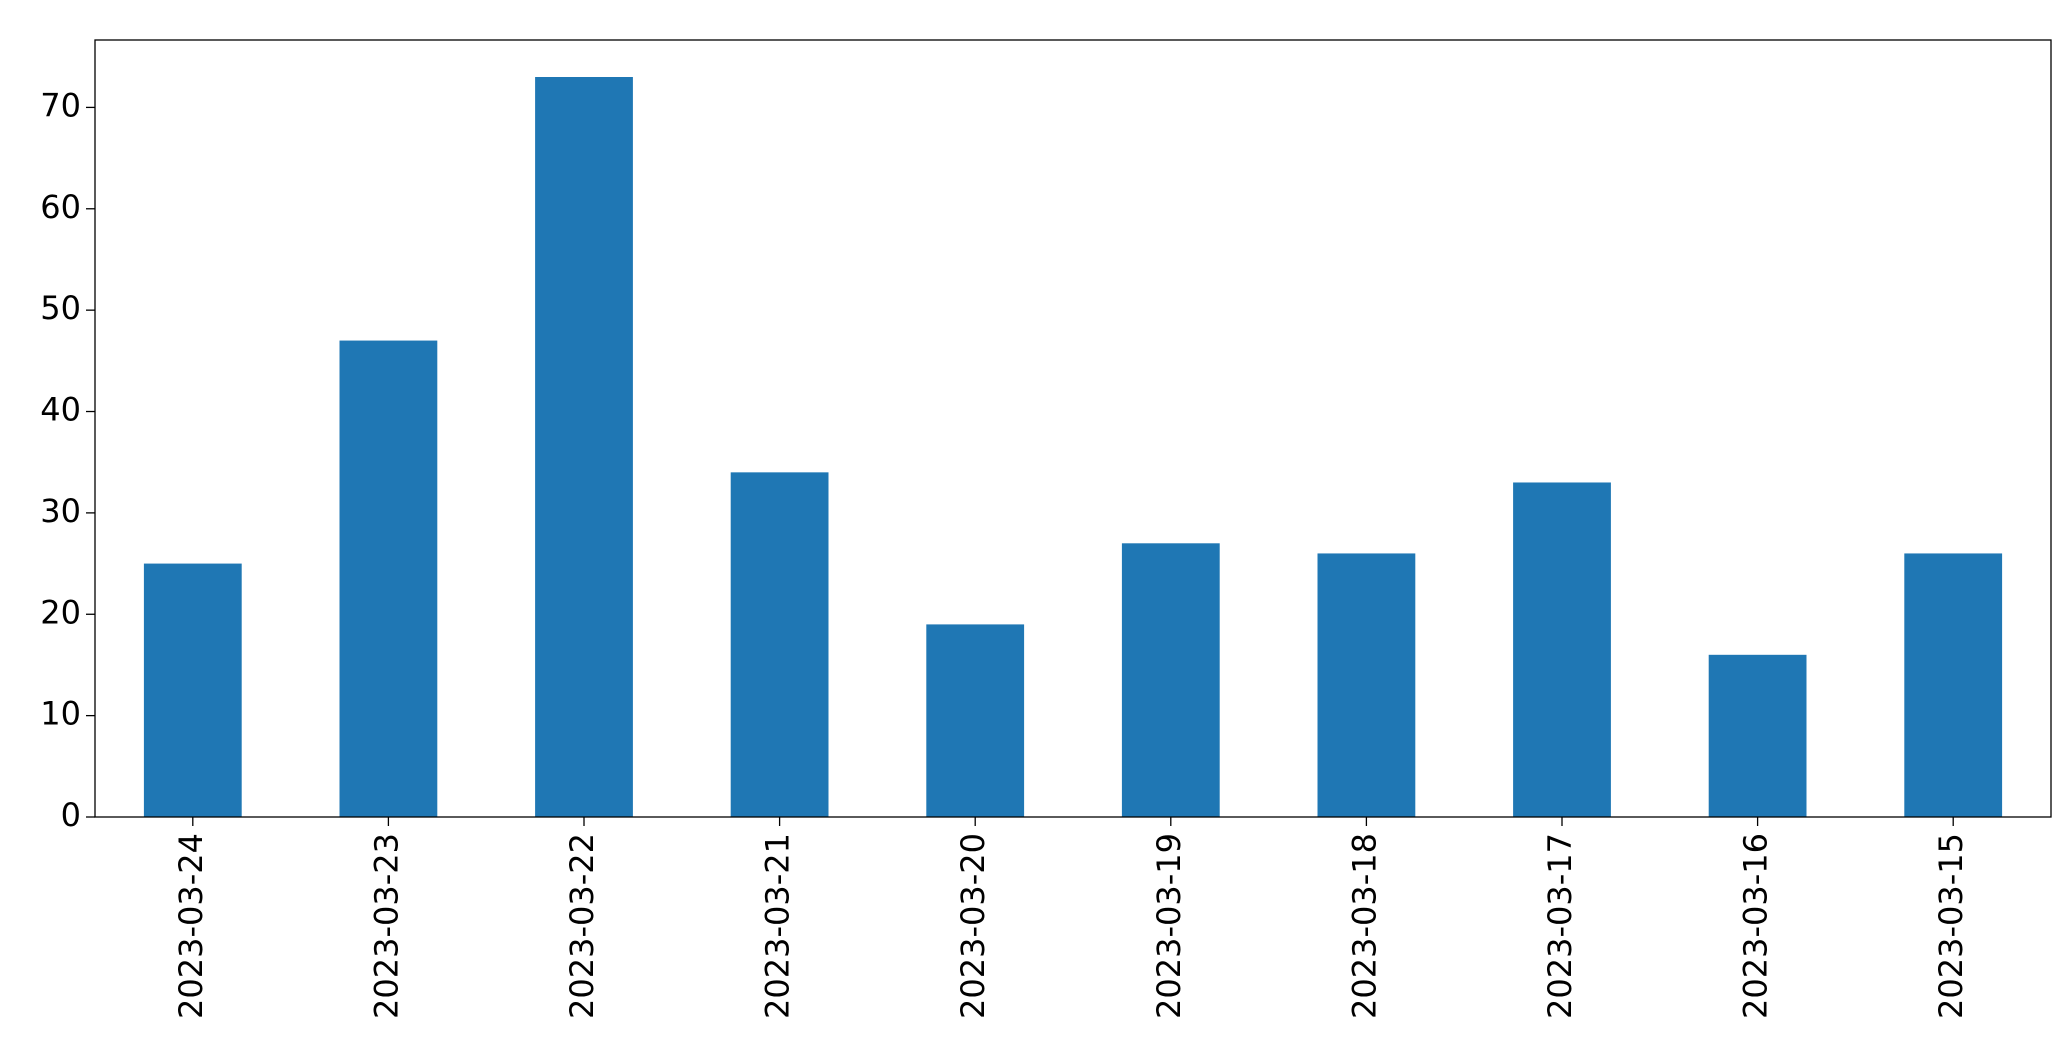 This screenshot has width=2071, height=1061. I want to click on y-tick-label: 20, so click(60, 612).